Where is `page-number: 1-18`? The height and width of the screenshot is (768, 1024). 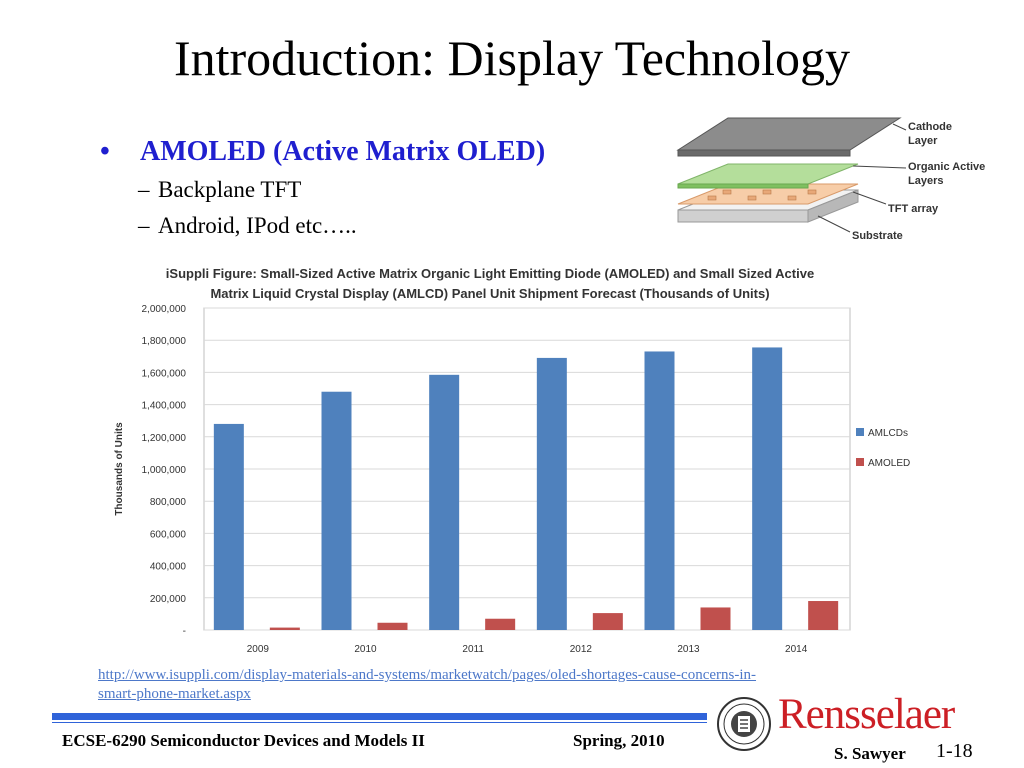 page-number: 1-18 is located at coordinates (954, 751).